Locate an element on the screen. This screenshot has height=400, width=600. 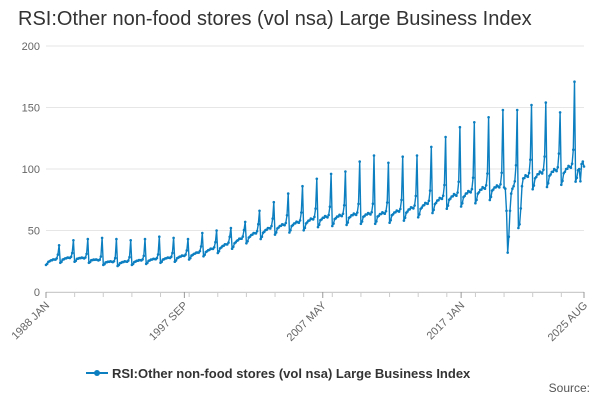
x-tick-label-4: 2025 AUG is located at coordinates (568, 322).